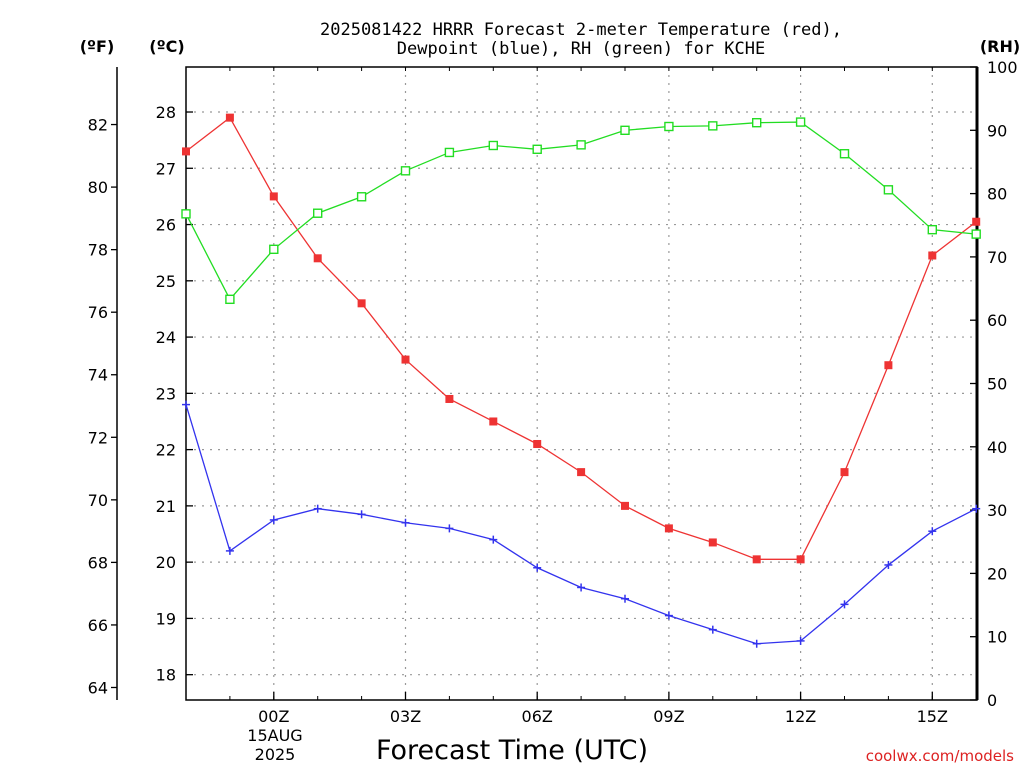  What do you see at coordinates (537, 716) in the screenshot?
I see `tick-label-x: 06Z` at bounding box center [537, 716].